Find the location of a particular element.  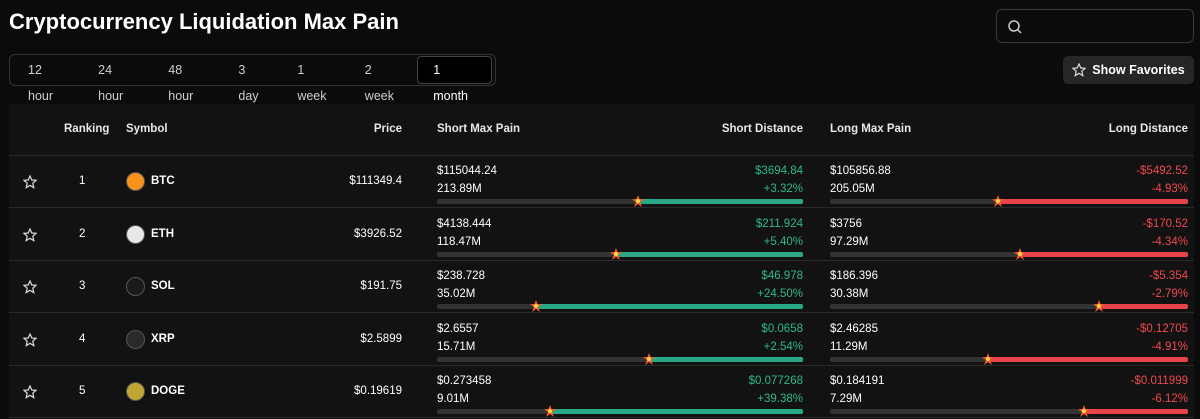

long-amount: 7.29M is located at coordinates (846, 399).